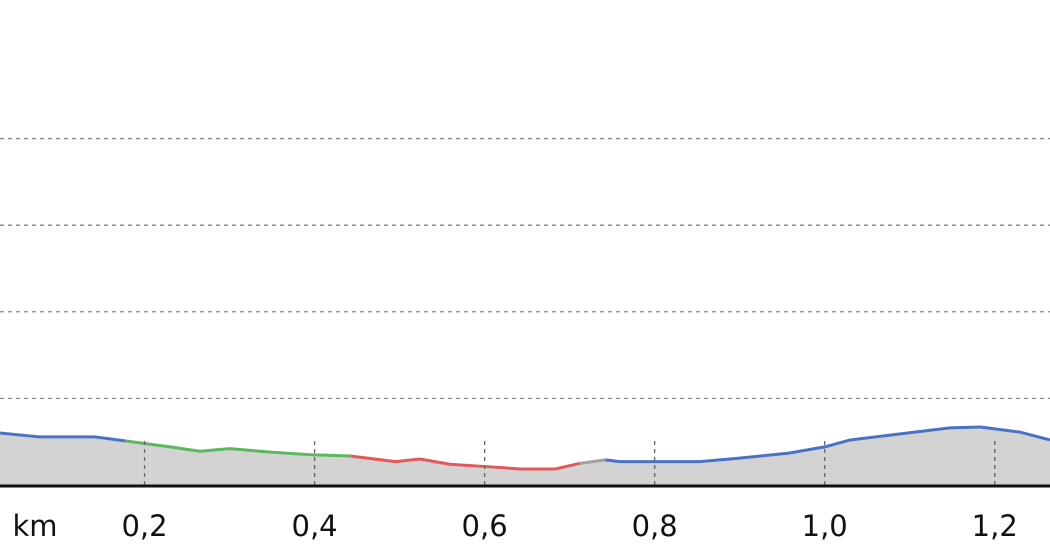 This screenshot has height=560, width=1050. What do you see at coordinates (825, 526) in the screenshot?
I see `x-tick-label: 1,0` at bounding box center [825, 526].